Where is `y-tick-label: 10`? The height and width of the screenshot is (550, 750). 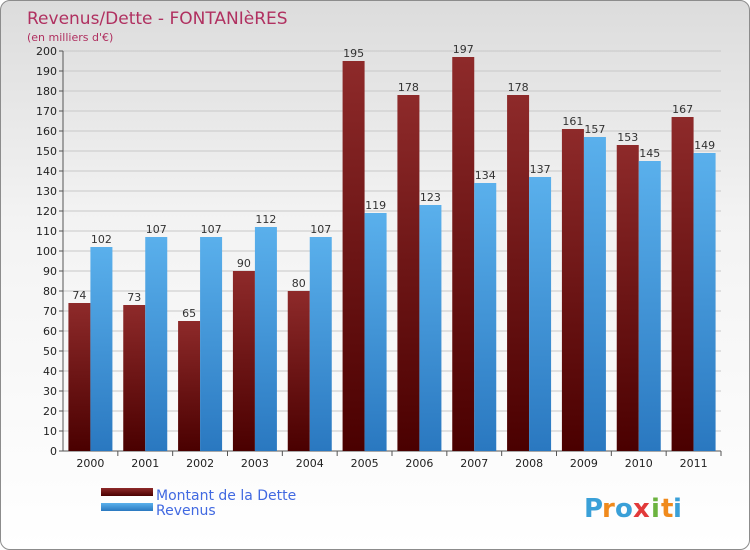
y-tick-label: 10 is located at coordinates (50, 431).